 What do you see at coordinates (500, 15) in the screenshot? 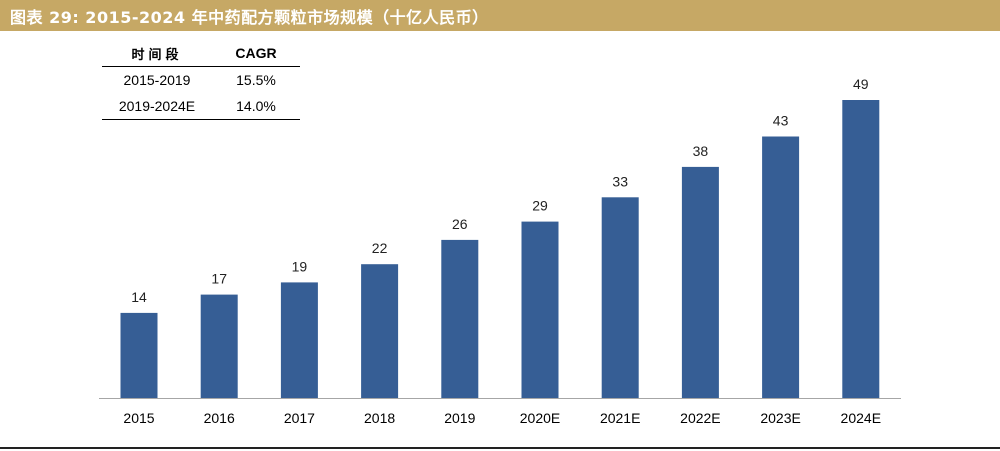
I see `title-bar: 图表 29: 2015-2024 年中药配方颗粒市场规模（十亿人民币）` at bounding box center [500, 15].